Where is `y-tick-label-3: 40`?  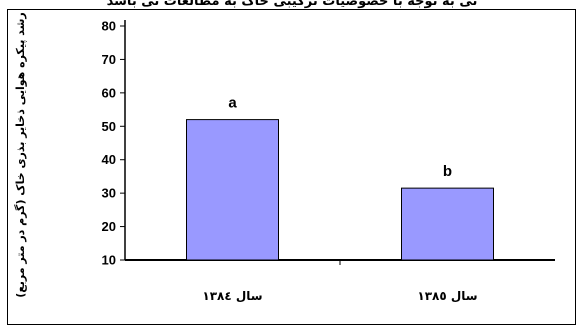
y-tick-label-3: 40 is located at coordinates (109, 159).